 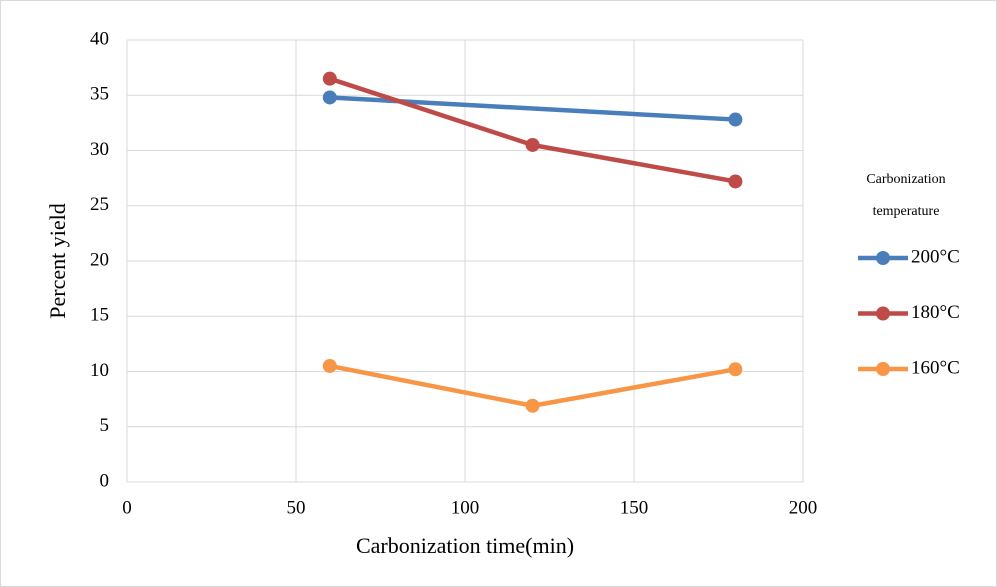 I want to click on y-tick-label: 35, so click(x=99, y=94).